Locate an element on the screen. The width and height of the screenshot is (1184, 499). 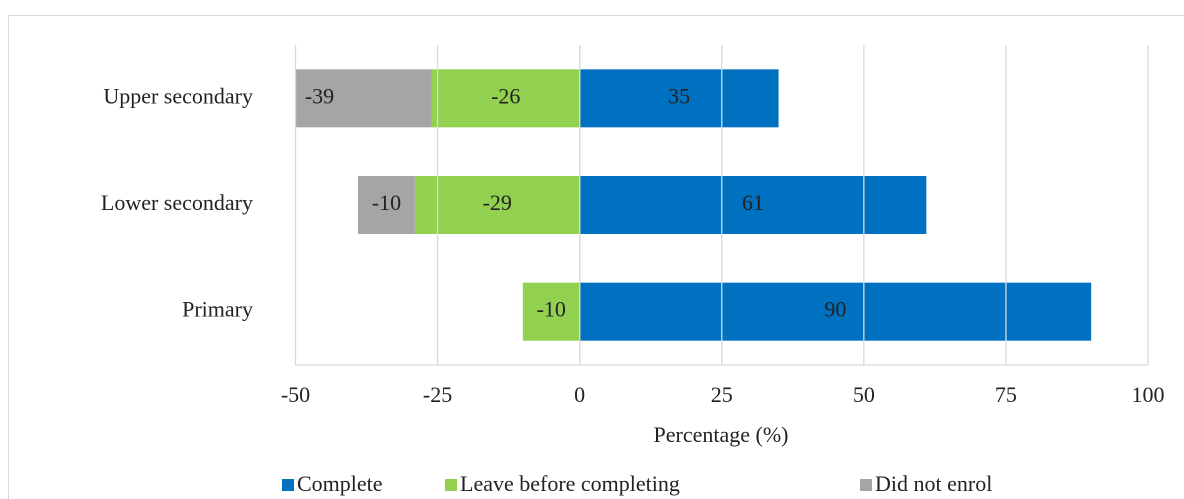
data-label: 61 is located at coordinates (753, 202).